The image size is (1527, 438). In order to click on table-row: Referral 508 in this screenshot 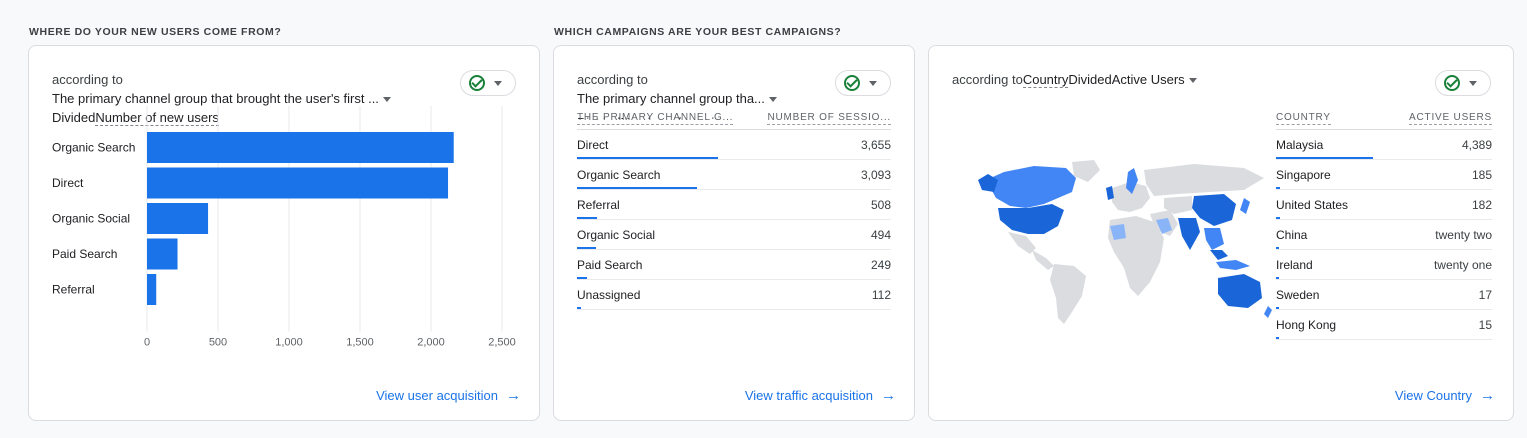, I will do `click(734, 205)`.